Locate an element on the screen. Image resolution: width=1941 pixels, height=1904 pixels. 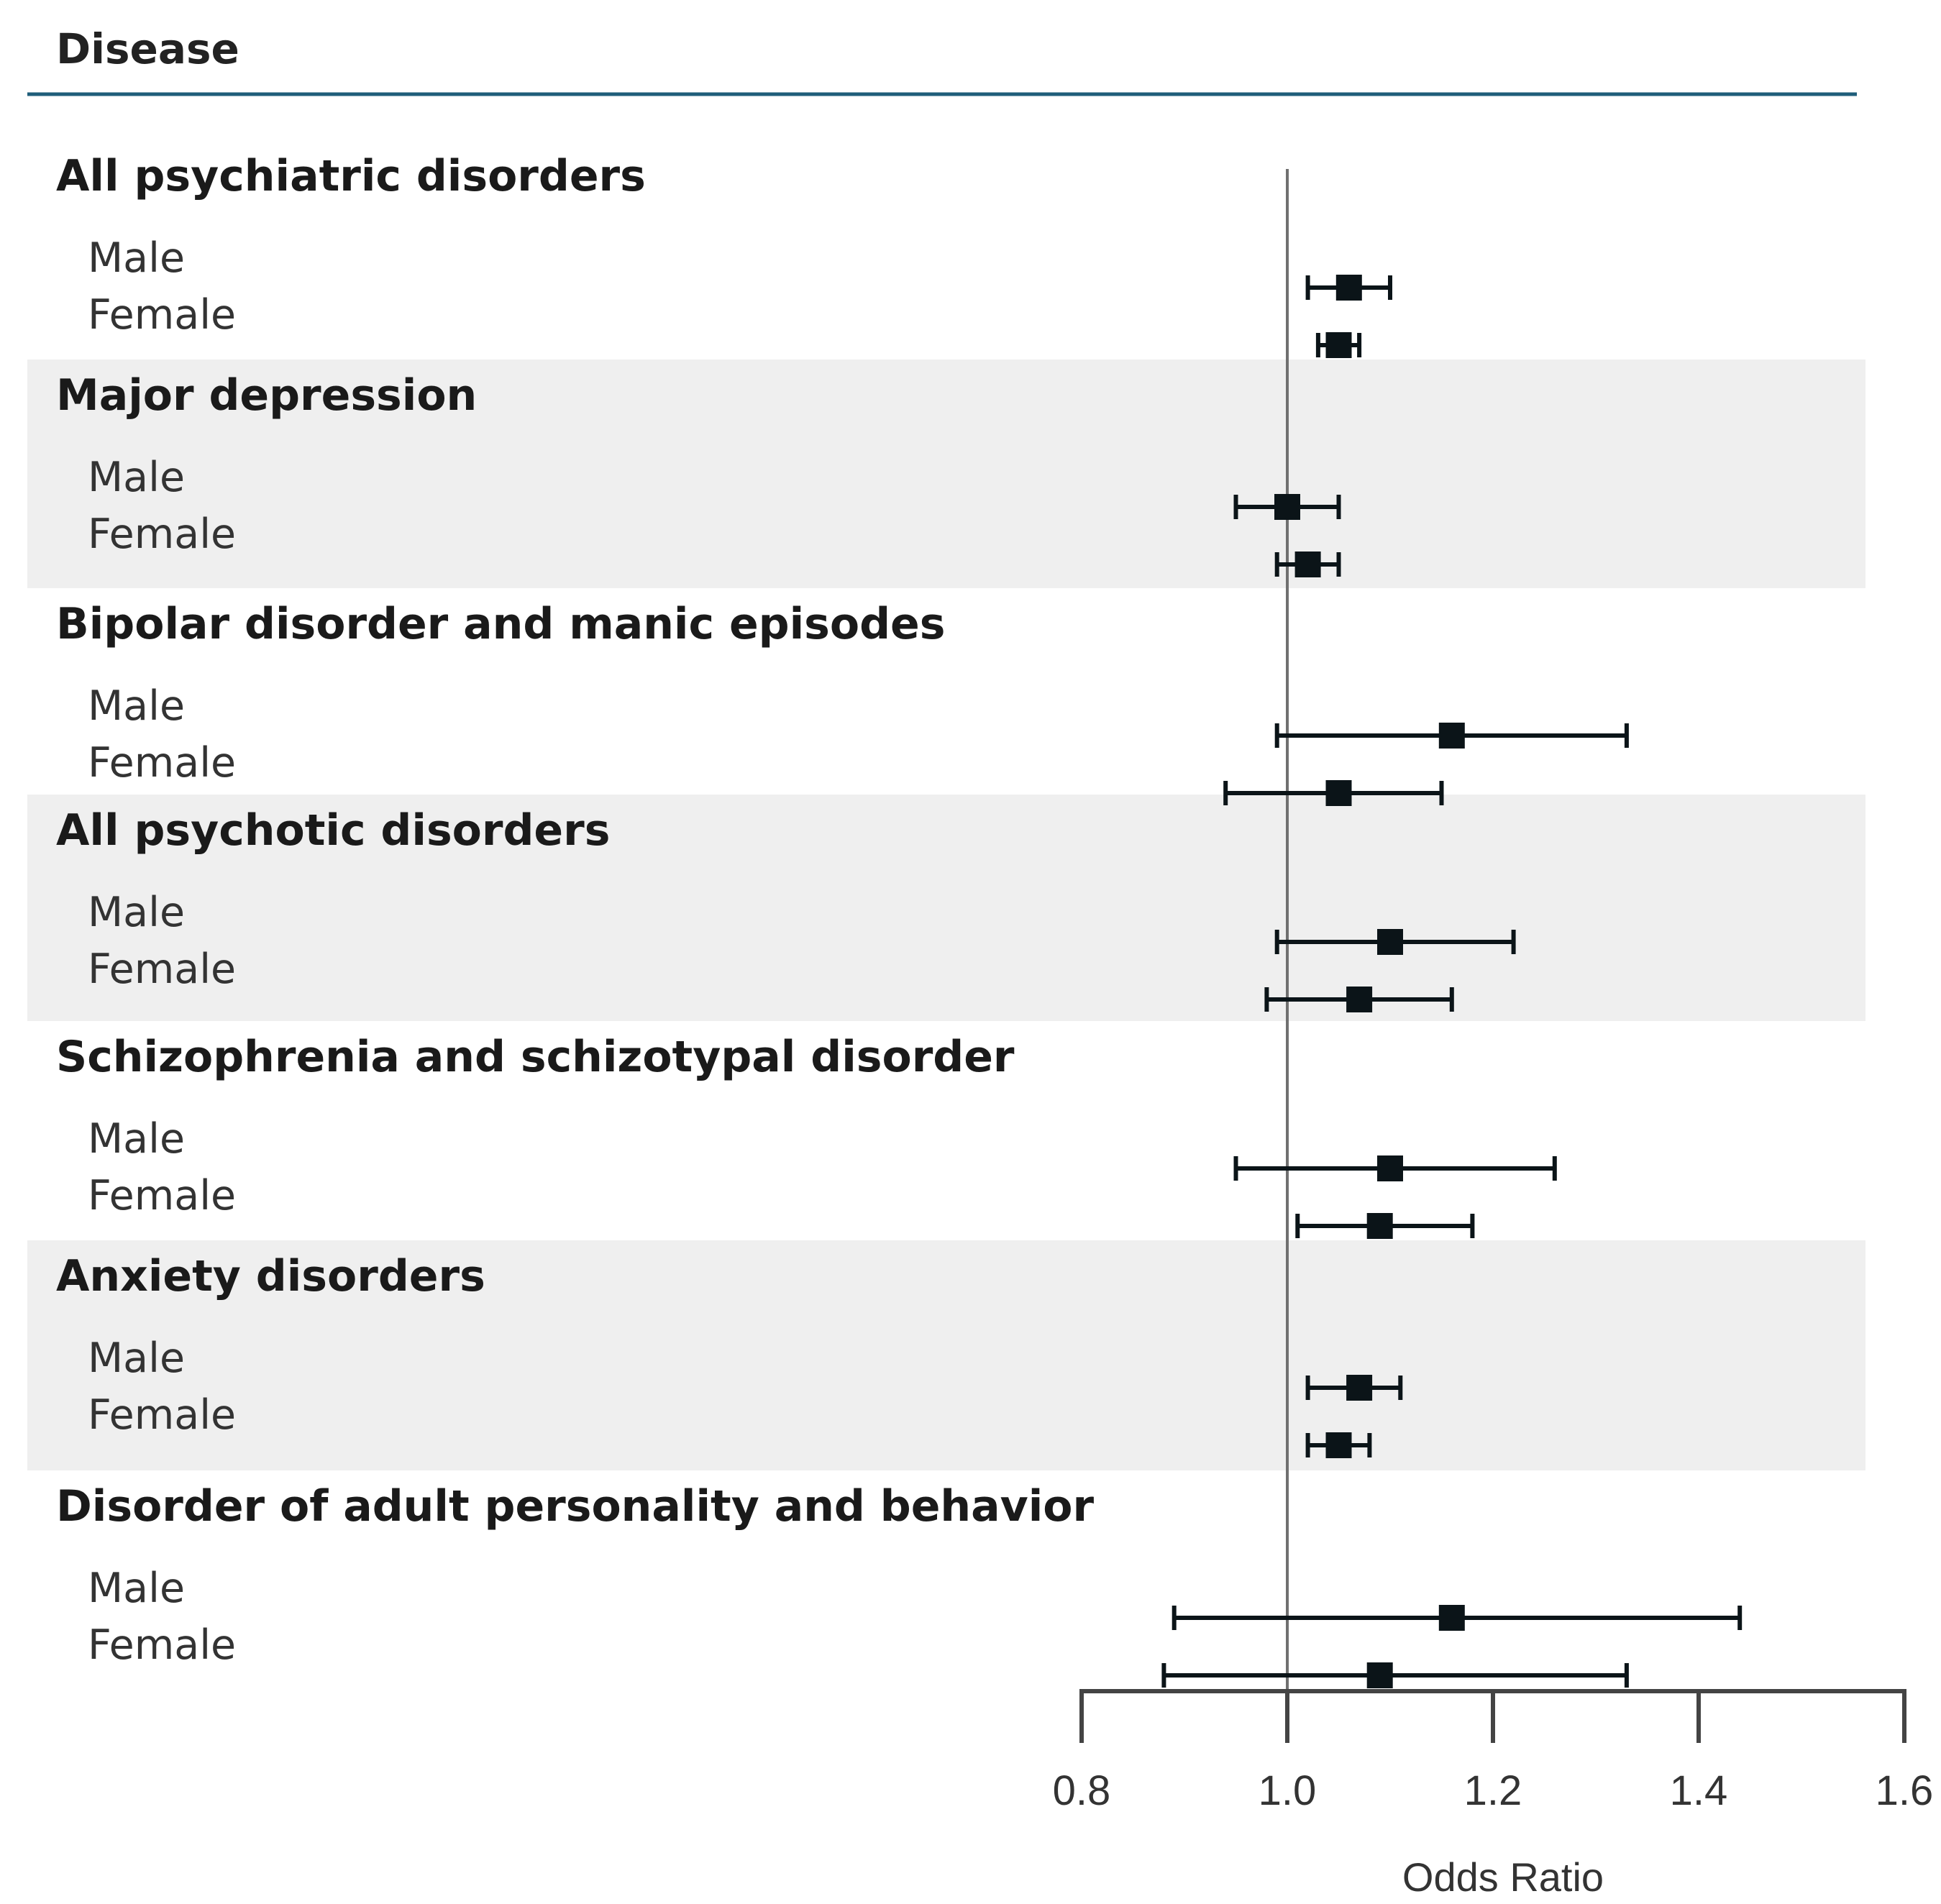
group-label: Anxiety disorders is located at coordinates (270, 1276).